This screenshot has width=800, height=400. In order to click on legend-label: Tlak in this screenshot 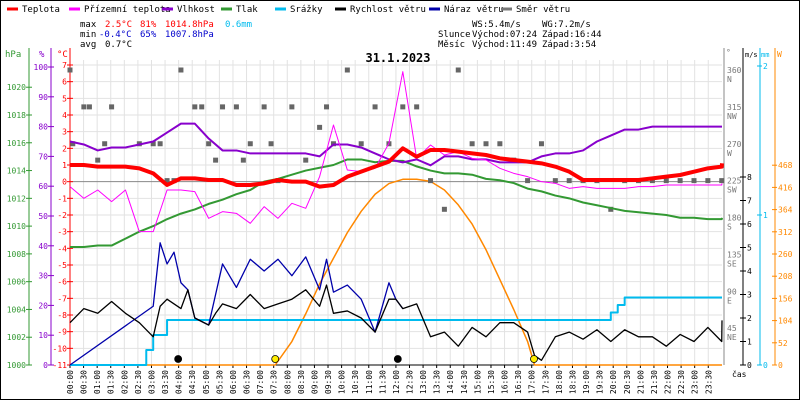, I will do `click(247, 10)`.